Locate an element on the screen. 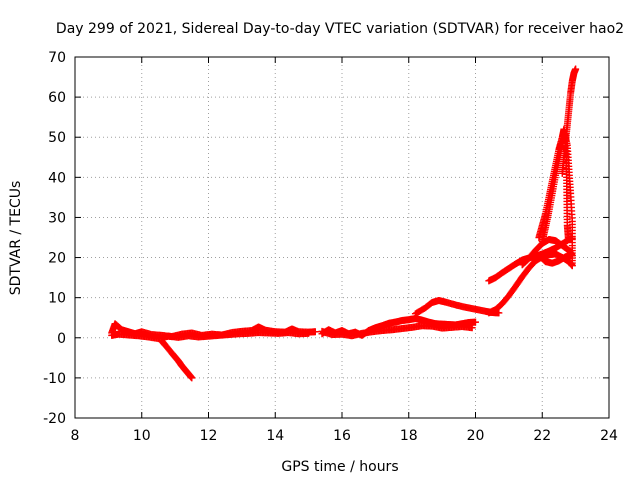 This screenshot has height=480, width=640. y-tick-label: 60 is located at coordinates (57, 98).